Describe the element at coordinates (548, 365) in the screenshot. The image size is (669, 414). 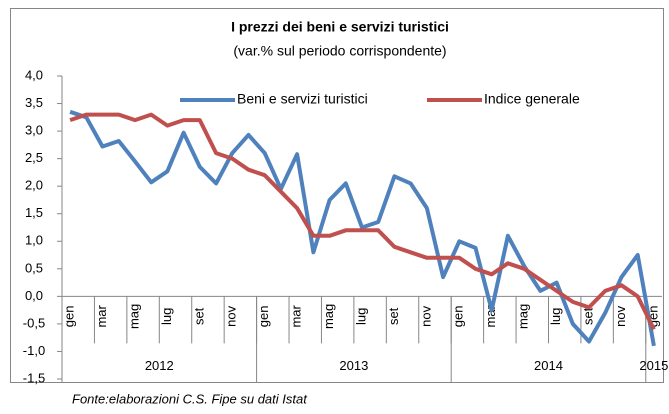
I see `group-label: 2014` at that location.